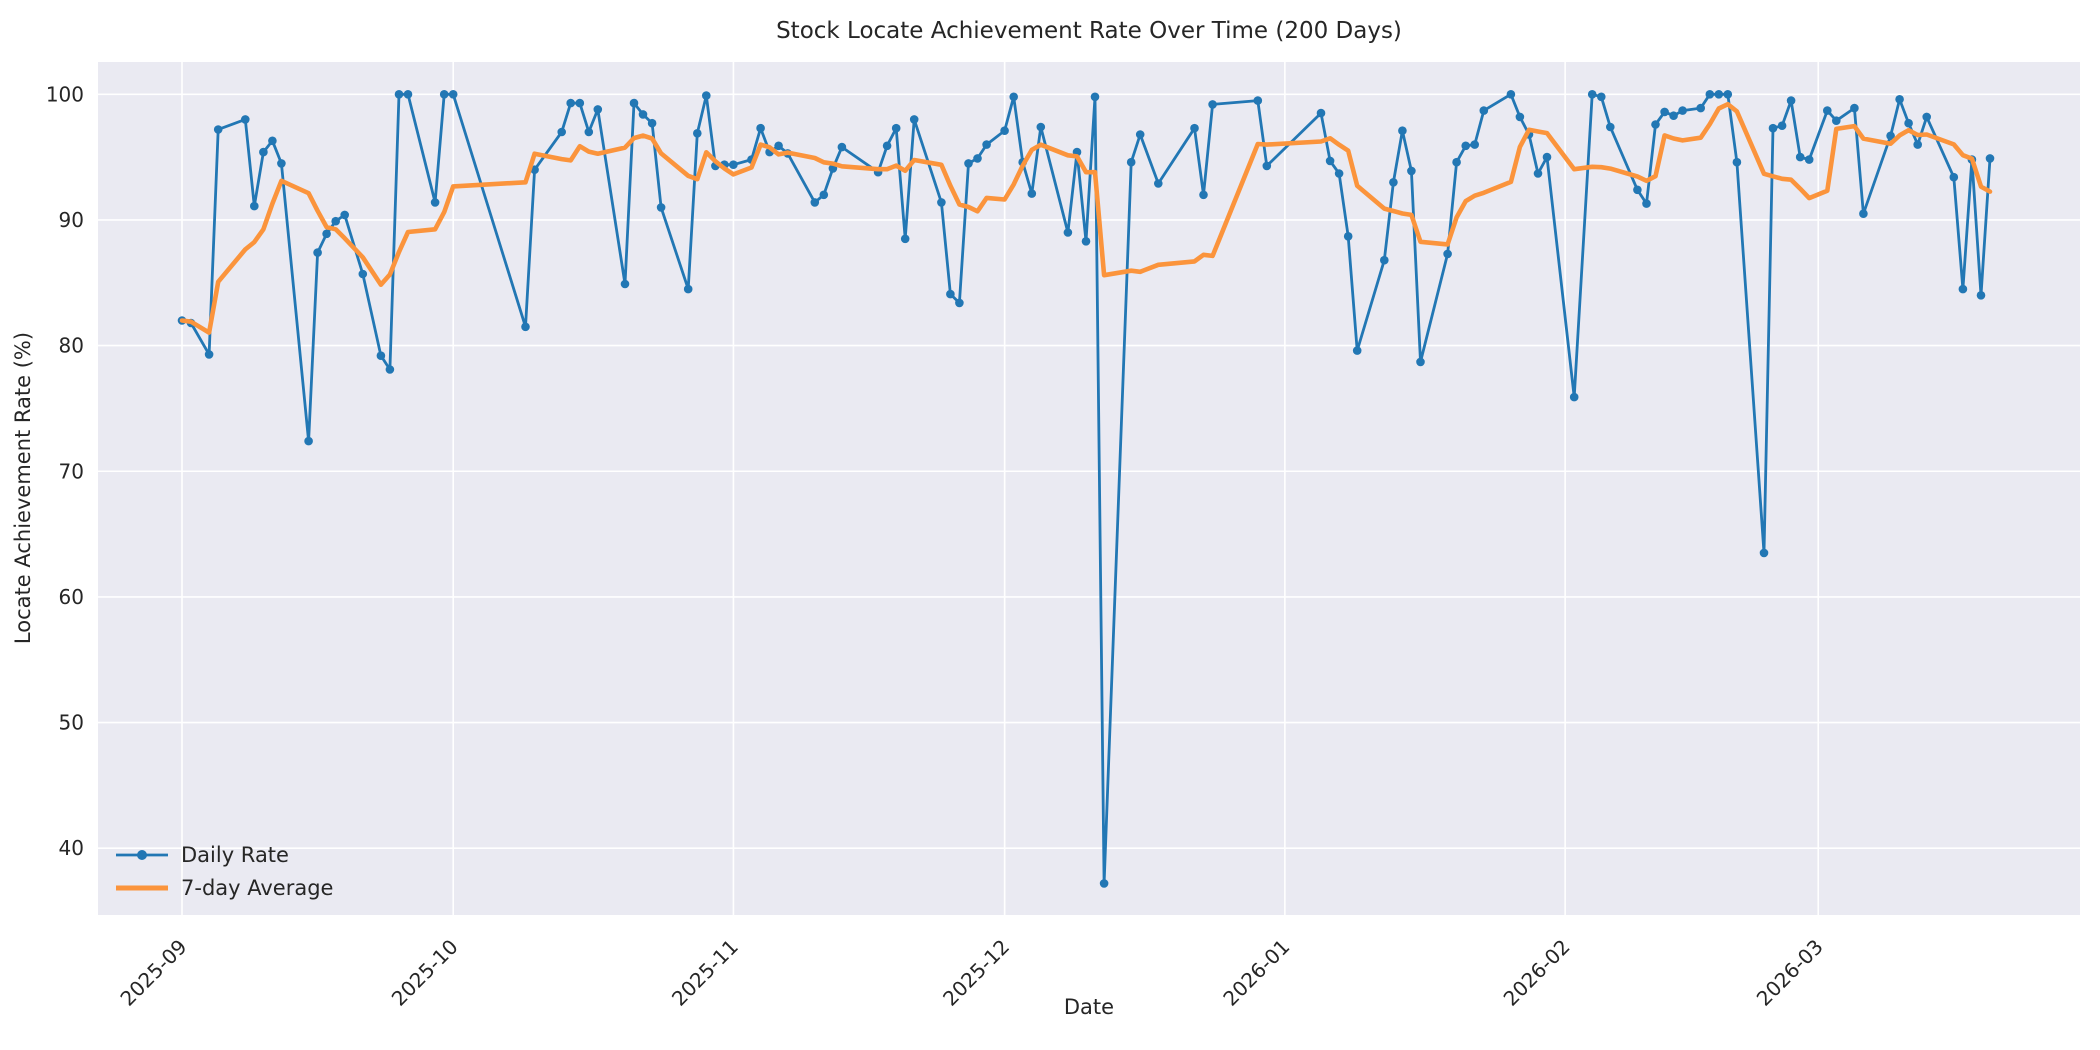 The height and width of the screenshot is (1050, 2100). I want to click on legend-item-7day-average: 7-day Average, so click(224, 888).